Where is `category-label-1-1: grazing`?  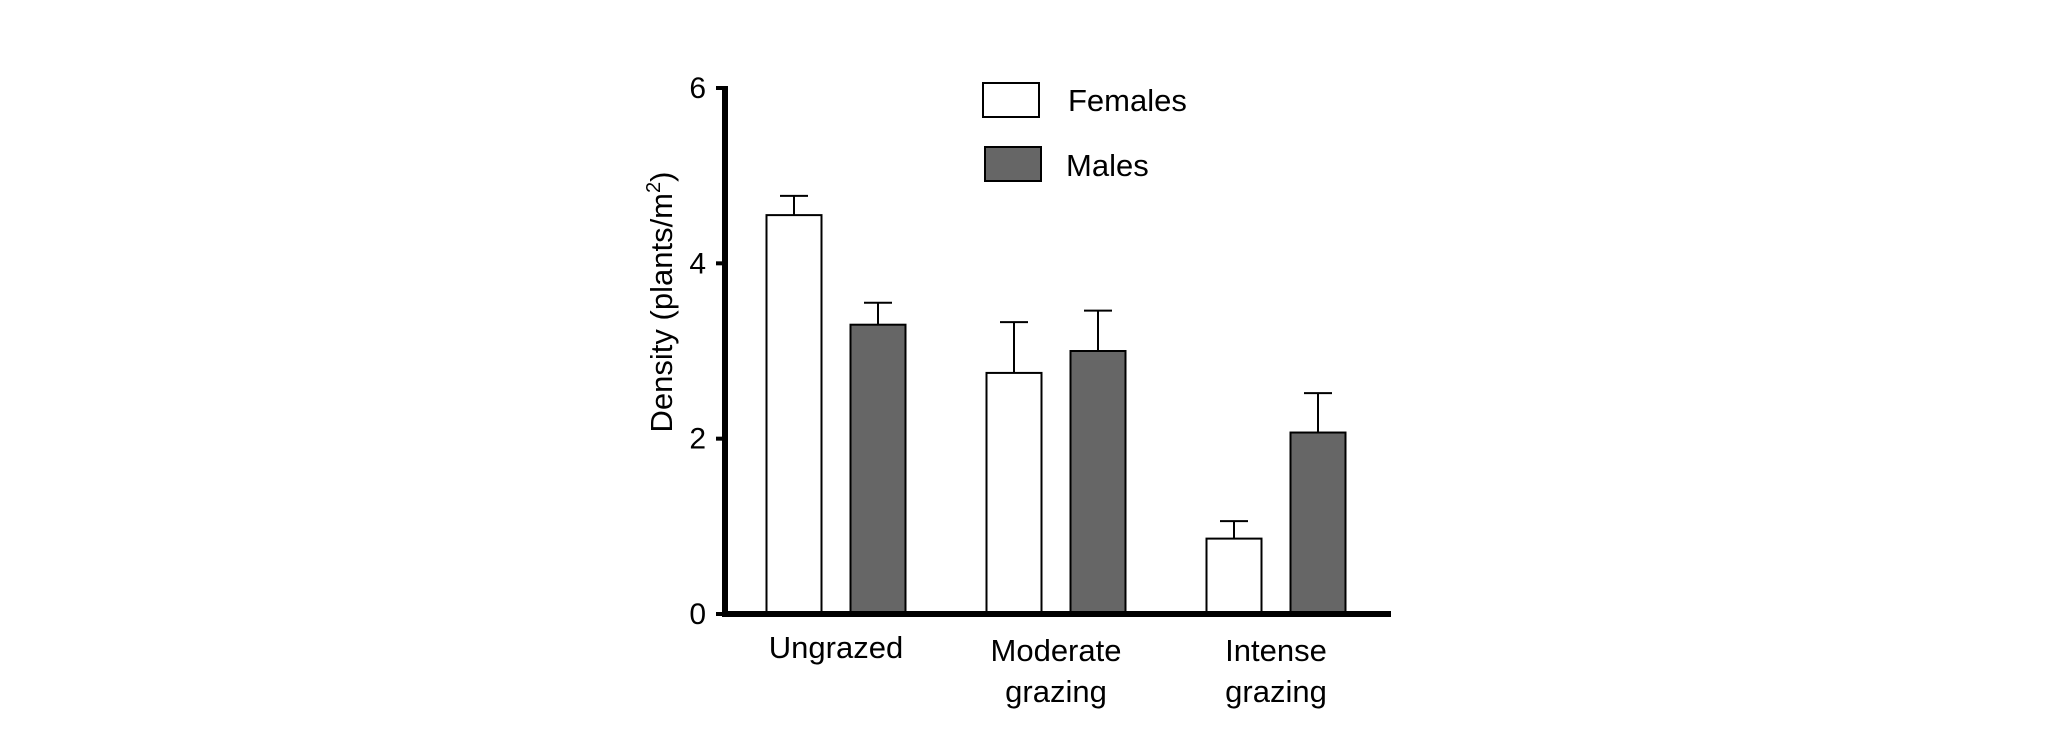
category-label-1-1: grazing is located at coordinates (1056, 691).